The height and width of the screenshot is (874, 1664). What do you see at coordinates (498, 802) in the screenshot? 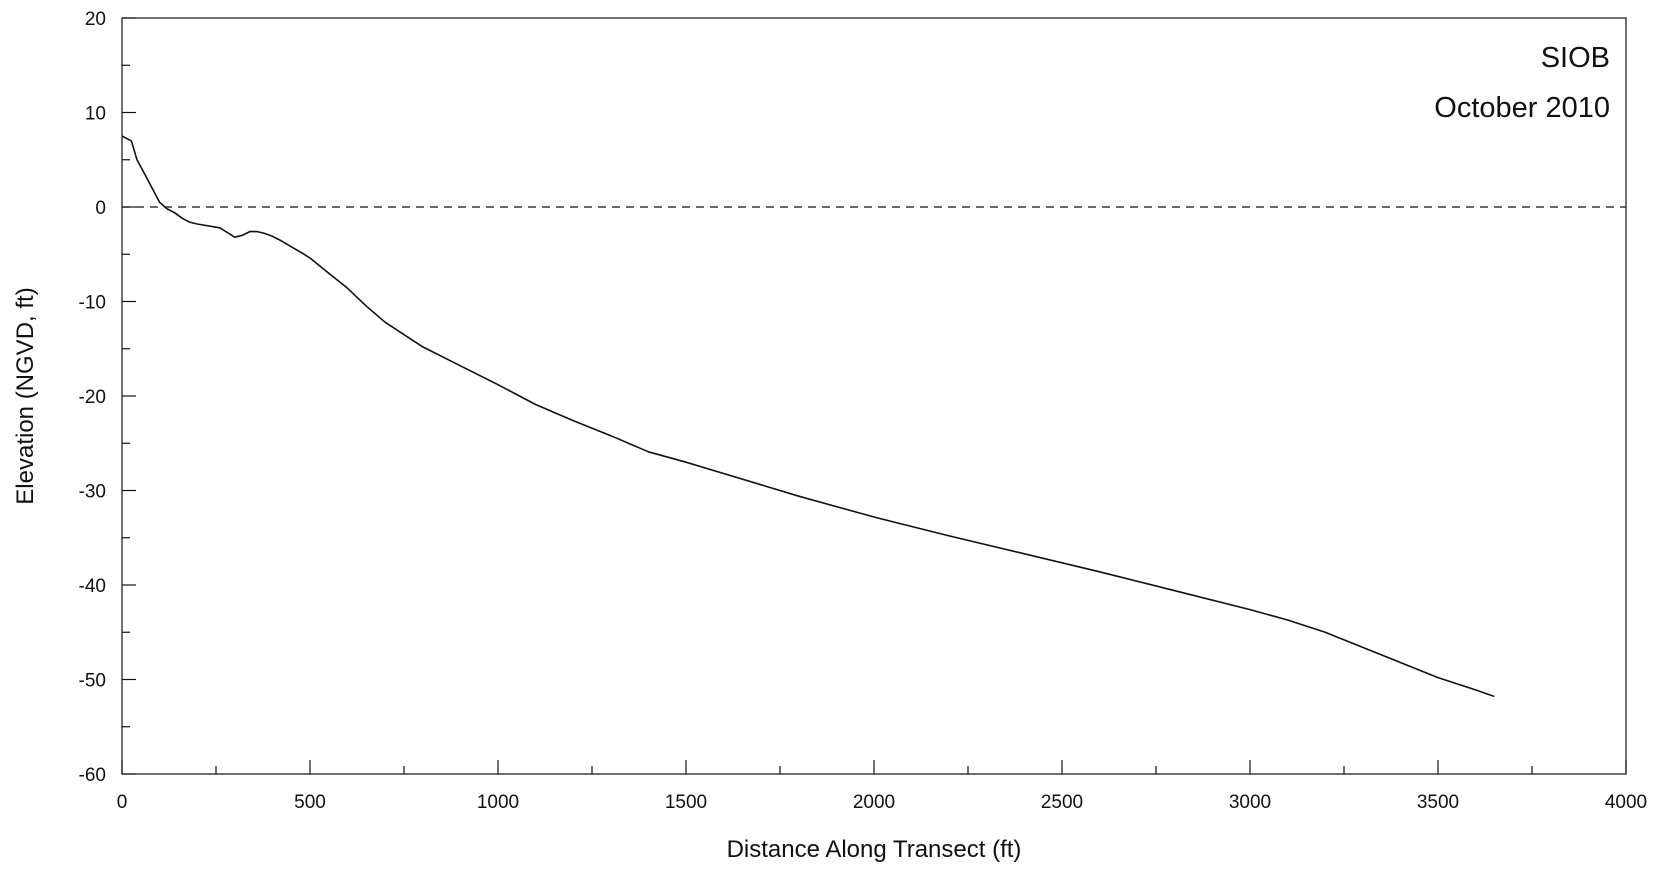
I see `x-tick-label: 1000` at bounding box center [498, 802].